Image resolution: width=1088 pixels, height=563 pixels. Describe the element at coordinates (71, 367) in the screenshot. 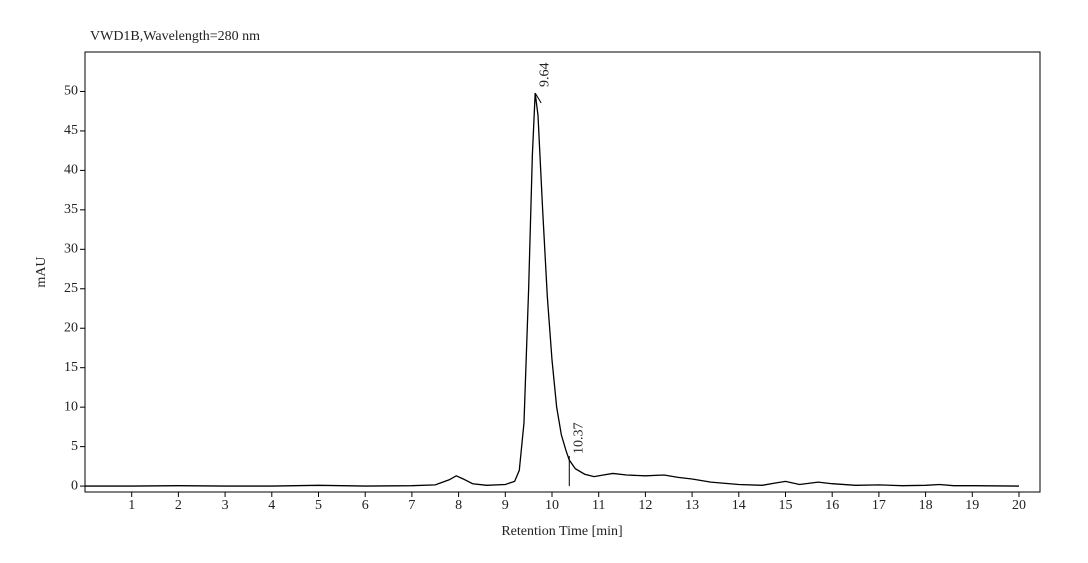

I see `y-tick-label: 15` at that location.